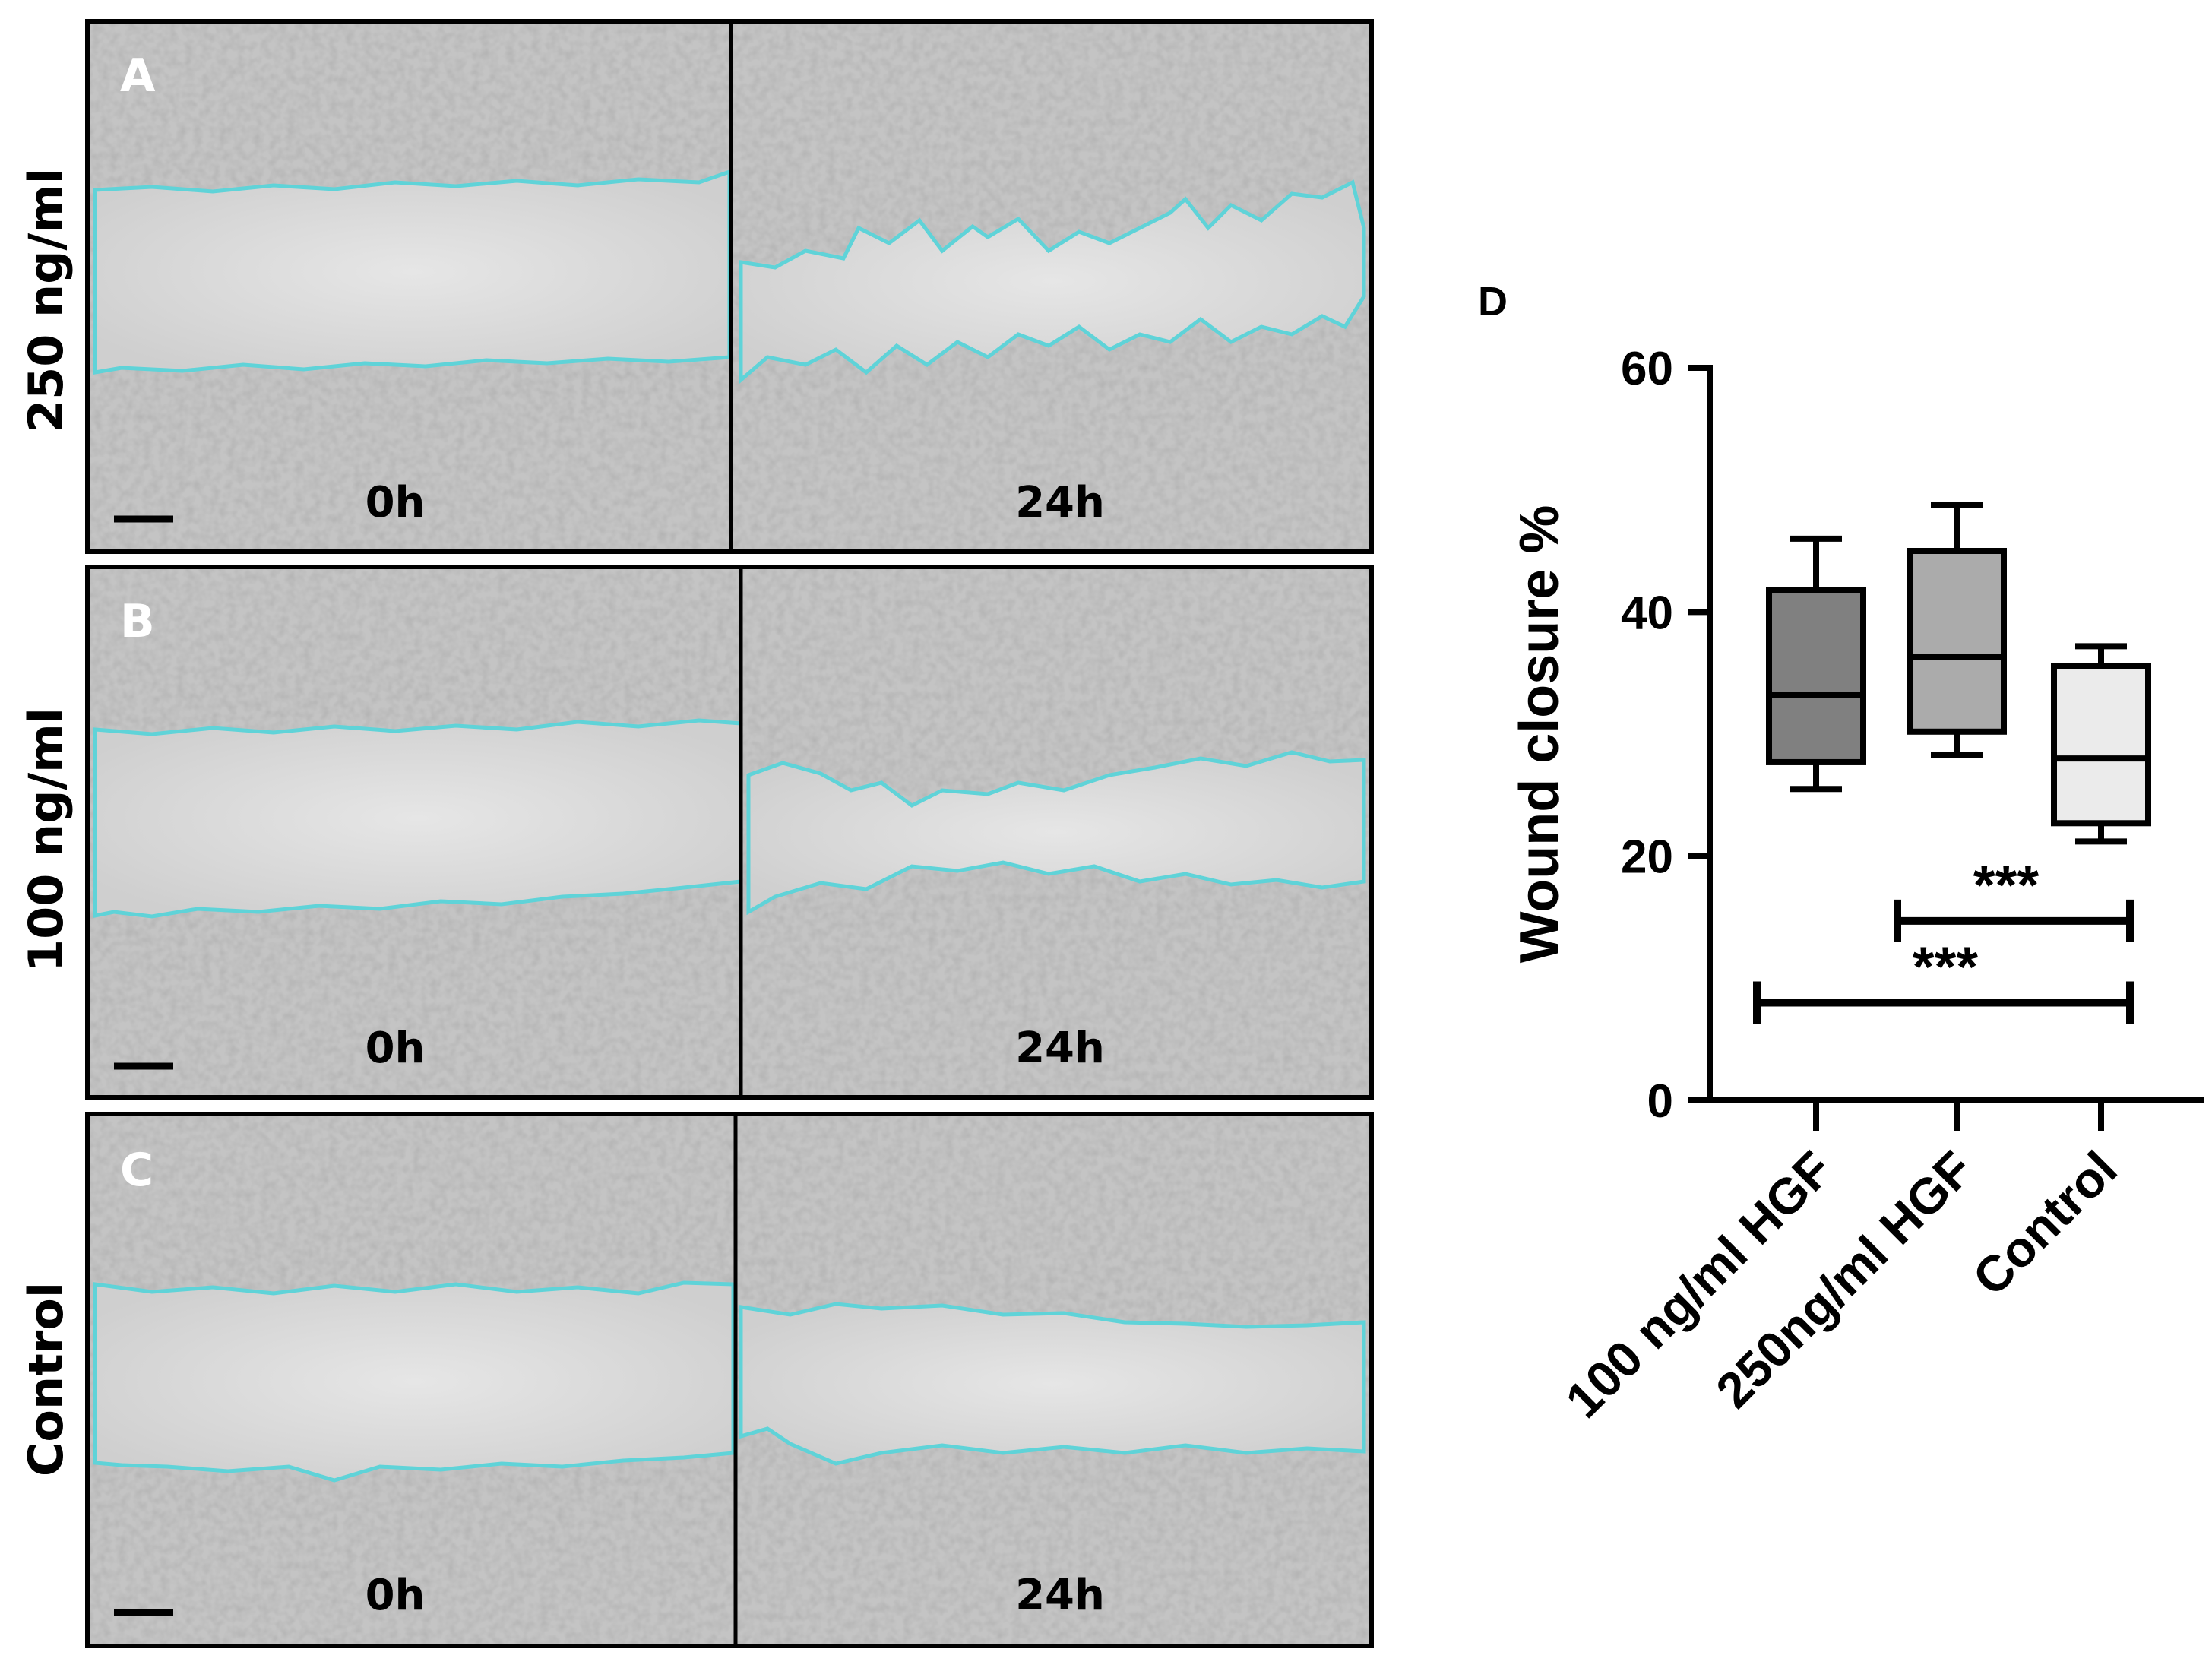 The height and width of the screenshot is (1668, 2212). Describe the element at coordinates (1056, 833) in the screenshot. I see `wound-area-b-24h` at that location.